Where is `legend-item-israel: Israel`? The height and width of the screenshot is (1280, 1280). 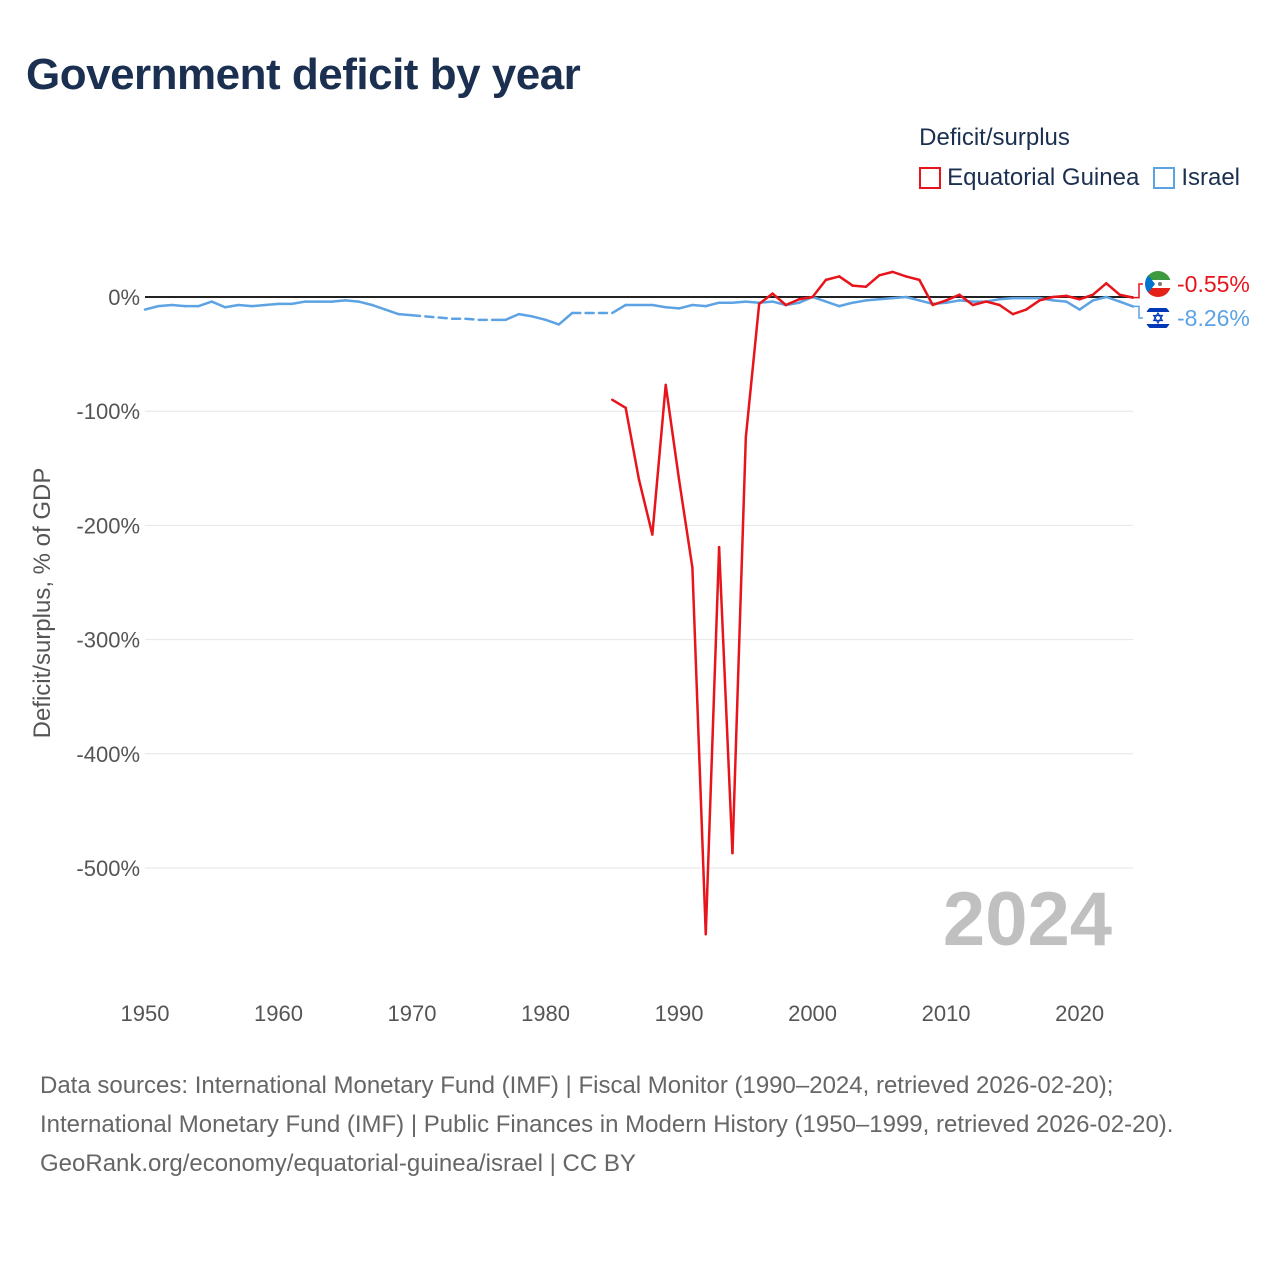 legend-item-israel: Israel is located at coordinates (1196, 178).